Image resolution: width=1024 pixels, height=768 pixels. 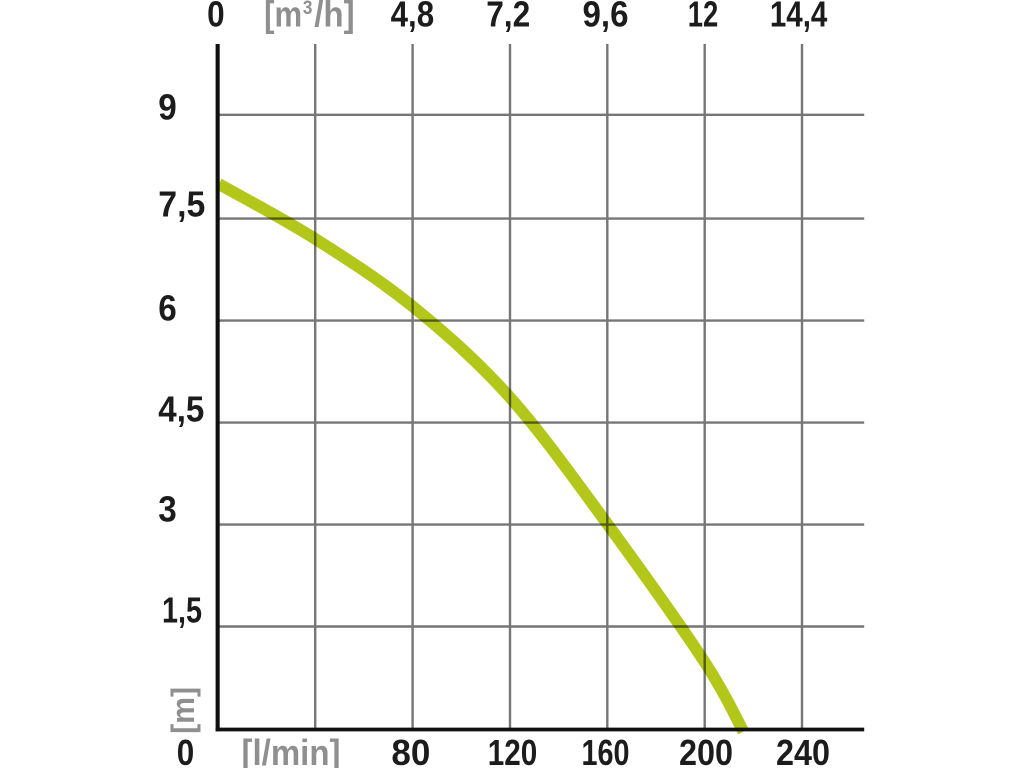 What do you see at coordinates (703, 17) in the screenshot?
I see `svg-text: 12` at bounding box center [703, 17].